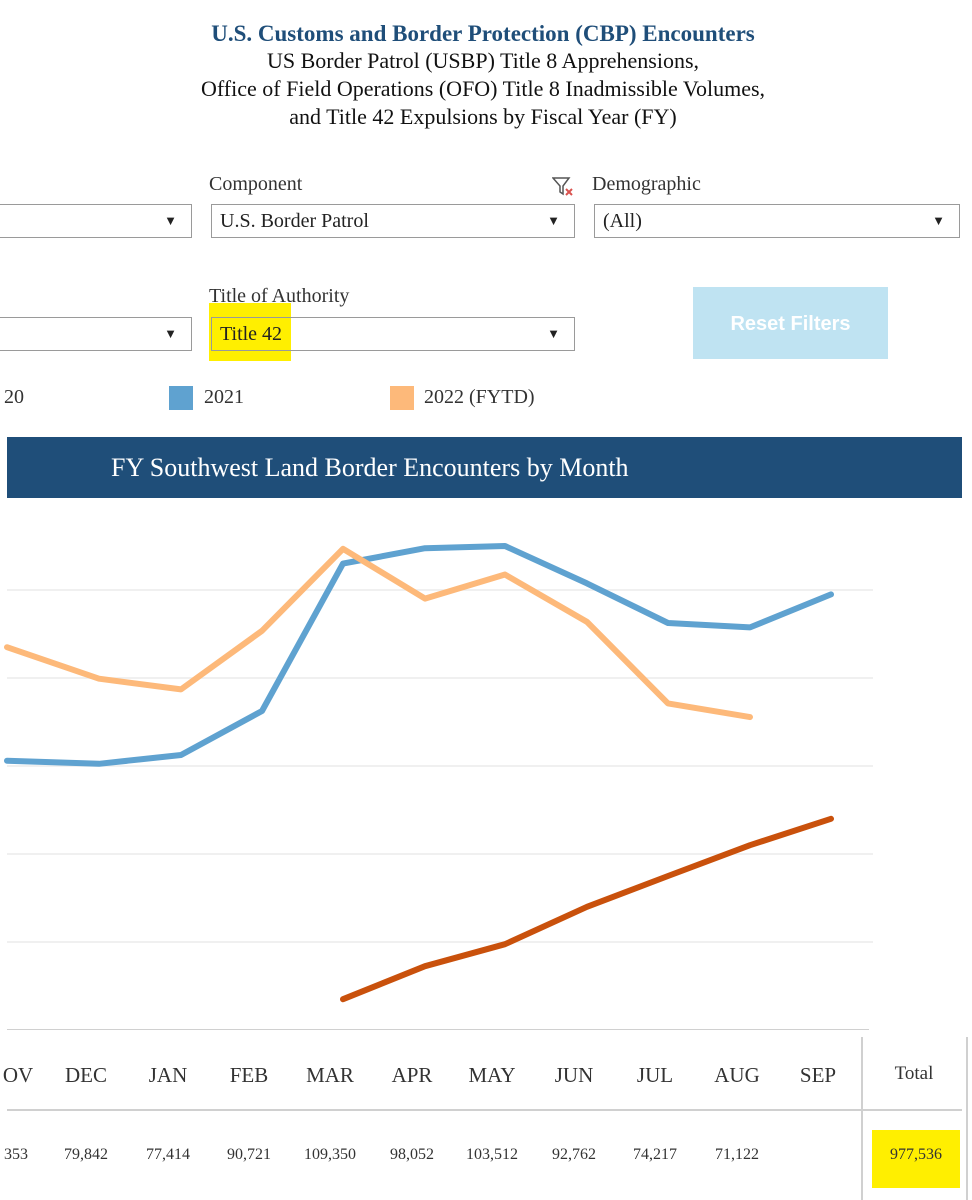 The image size is (972, 1200). Describe the element at coordinates (393, 334) in the screenshot. I see `authority-dropdown: Title 42 ▼` at that location.